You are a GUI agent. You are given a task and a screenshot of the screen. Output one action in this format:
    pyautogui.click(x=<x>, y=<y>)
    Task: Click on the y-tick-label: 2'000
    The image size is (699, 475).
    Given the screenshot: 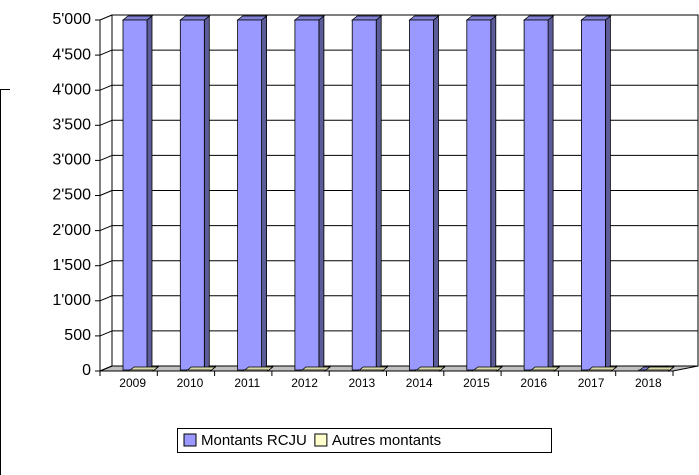 What is the action you would take?
    pyautogui.click(x=71, y=230)
    